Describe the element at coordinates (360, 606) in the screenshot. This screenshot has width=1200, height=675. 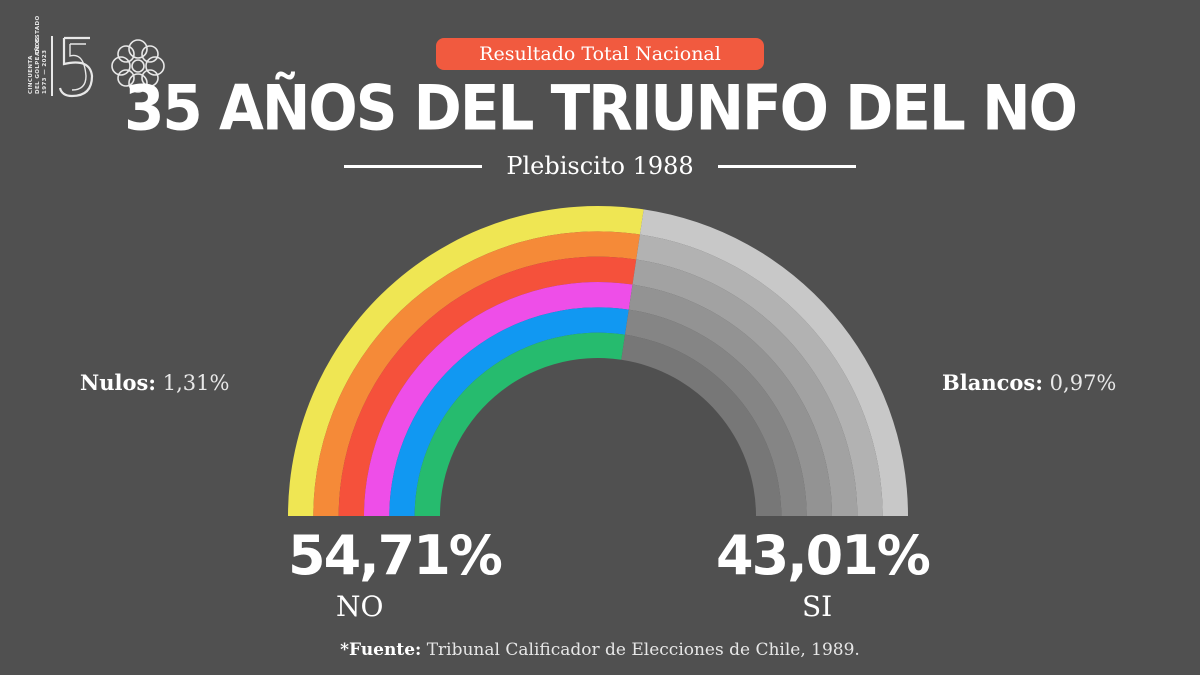
I see `no-label: NO` at that location.